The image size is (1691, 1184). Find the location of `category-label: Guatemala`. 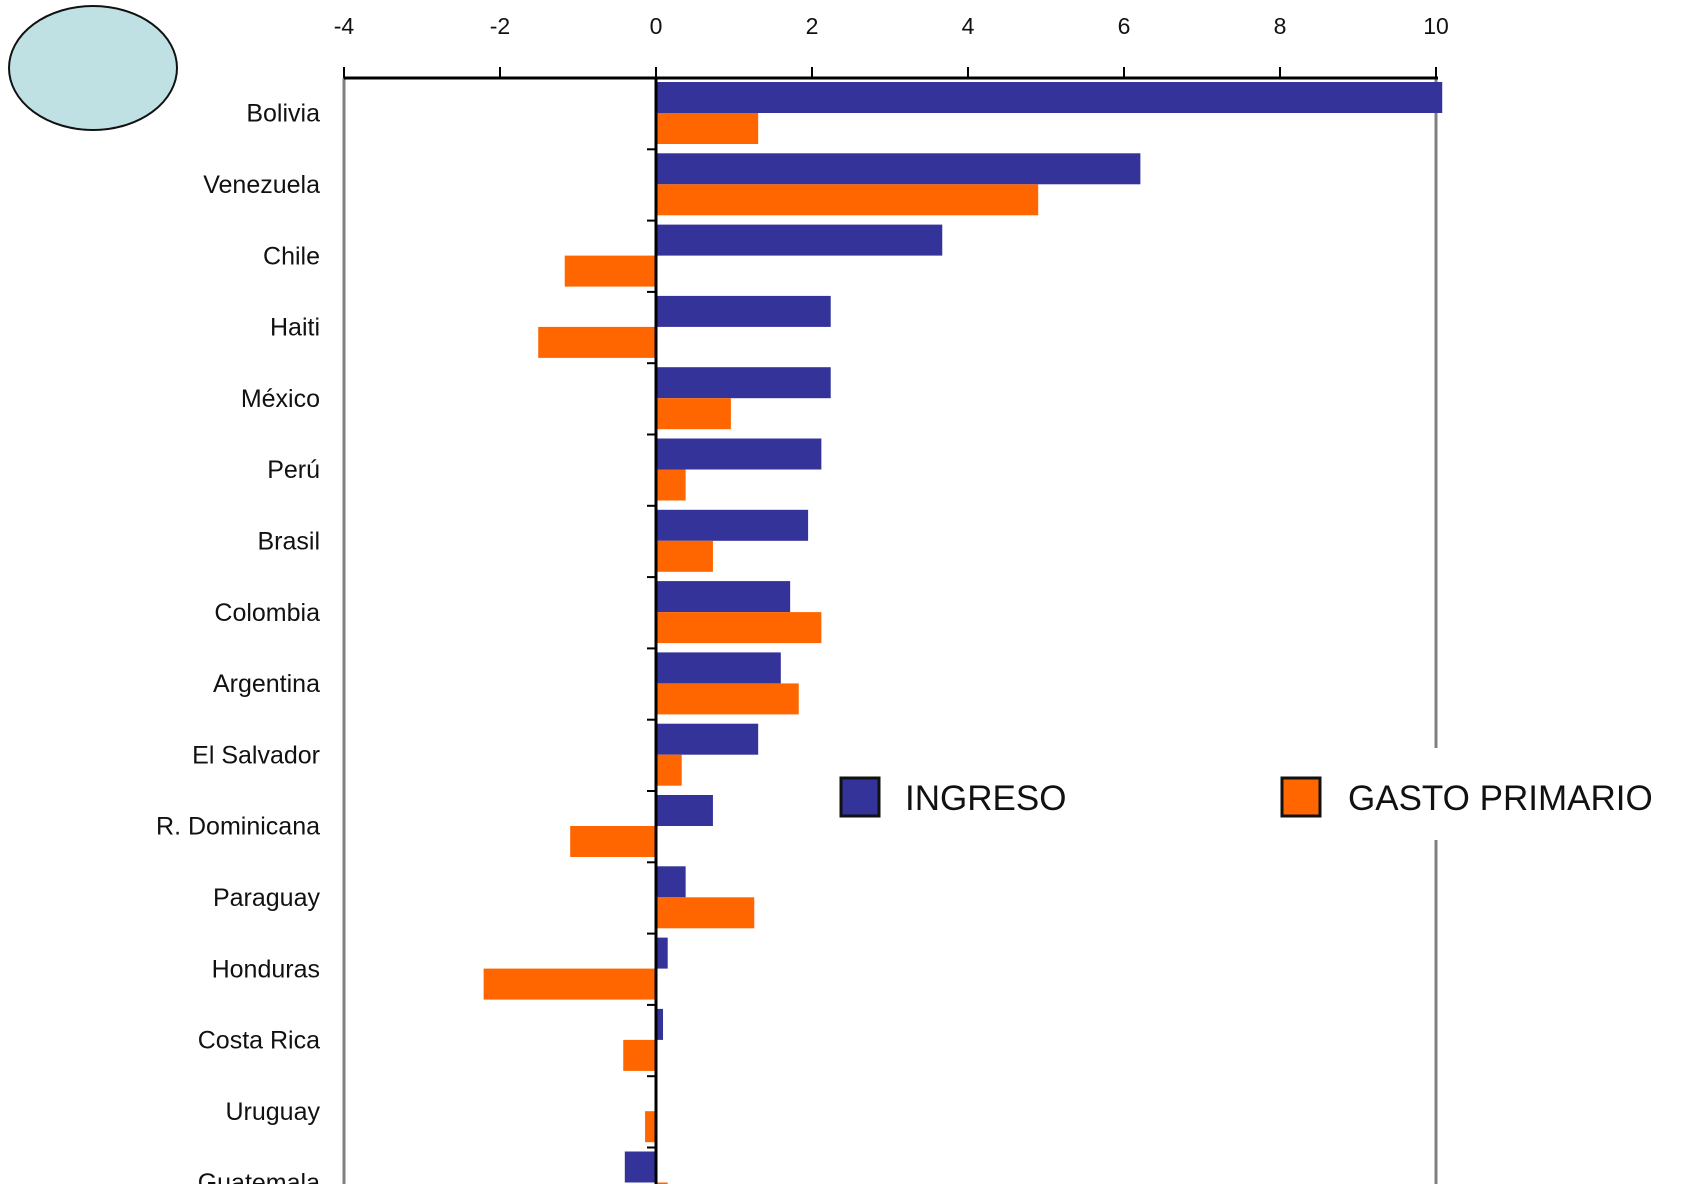

category-label: Guatemala is located at coordinates (259, 1176).